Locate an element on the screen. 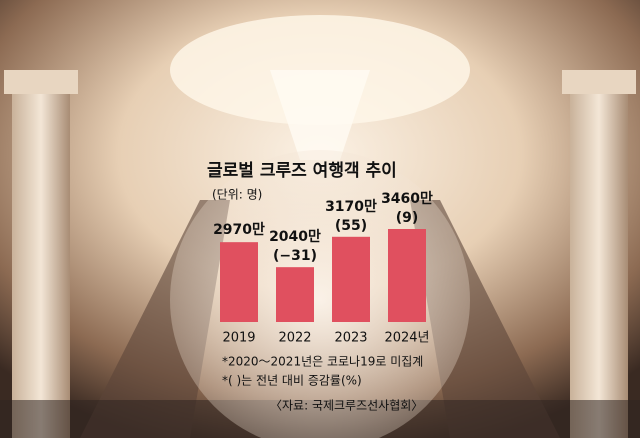  value-label: 3170만 is located at coordinates (351, 207).